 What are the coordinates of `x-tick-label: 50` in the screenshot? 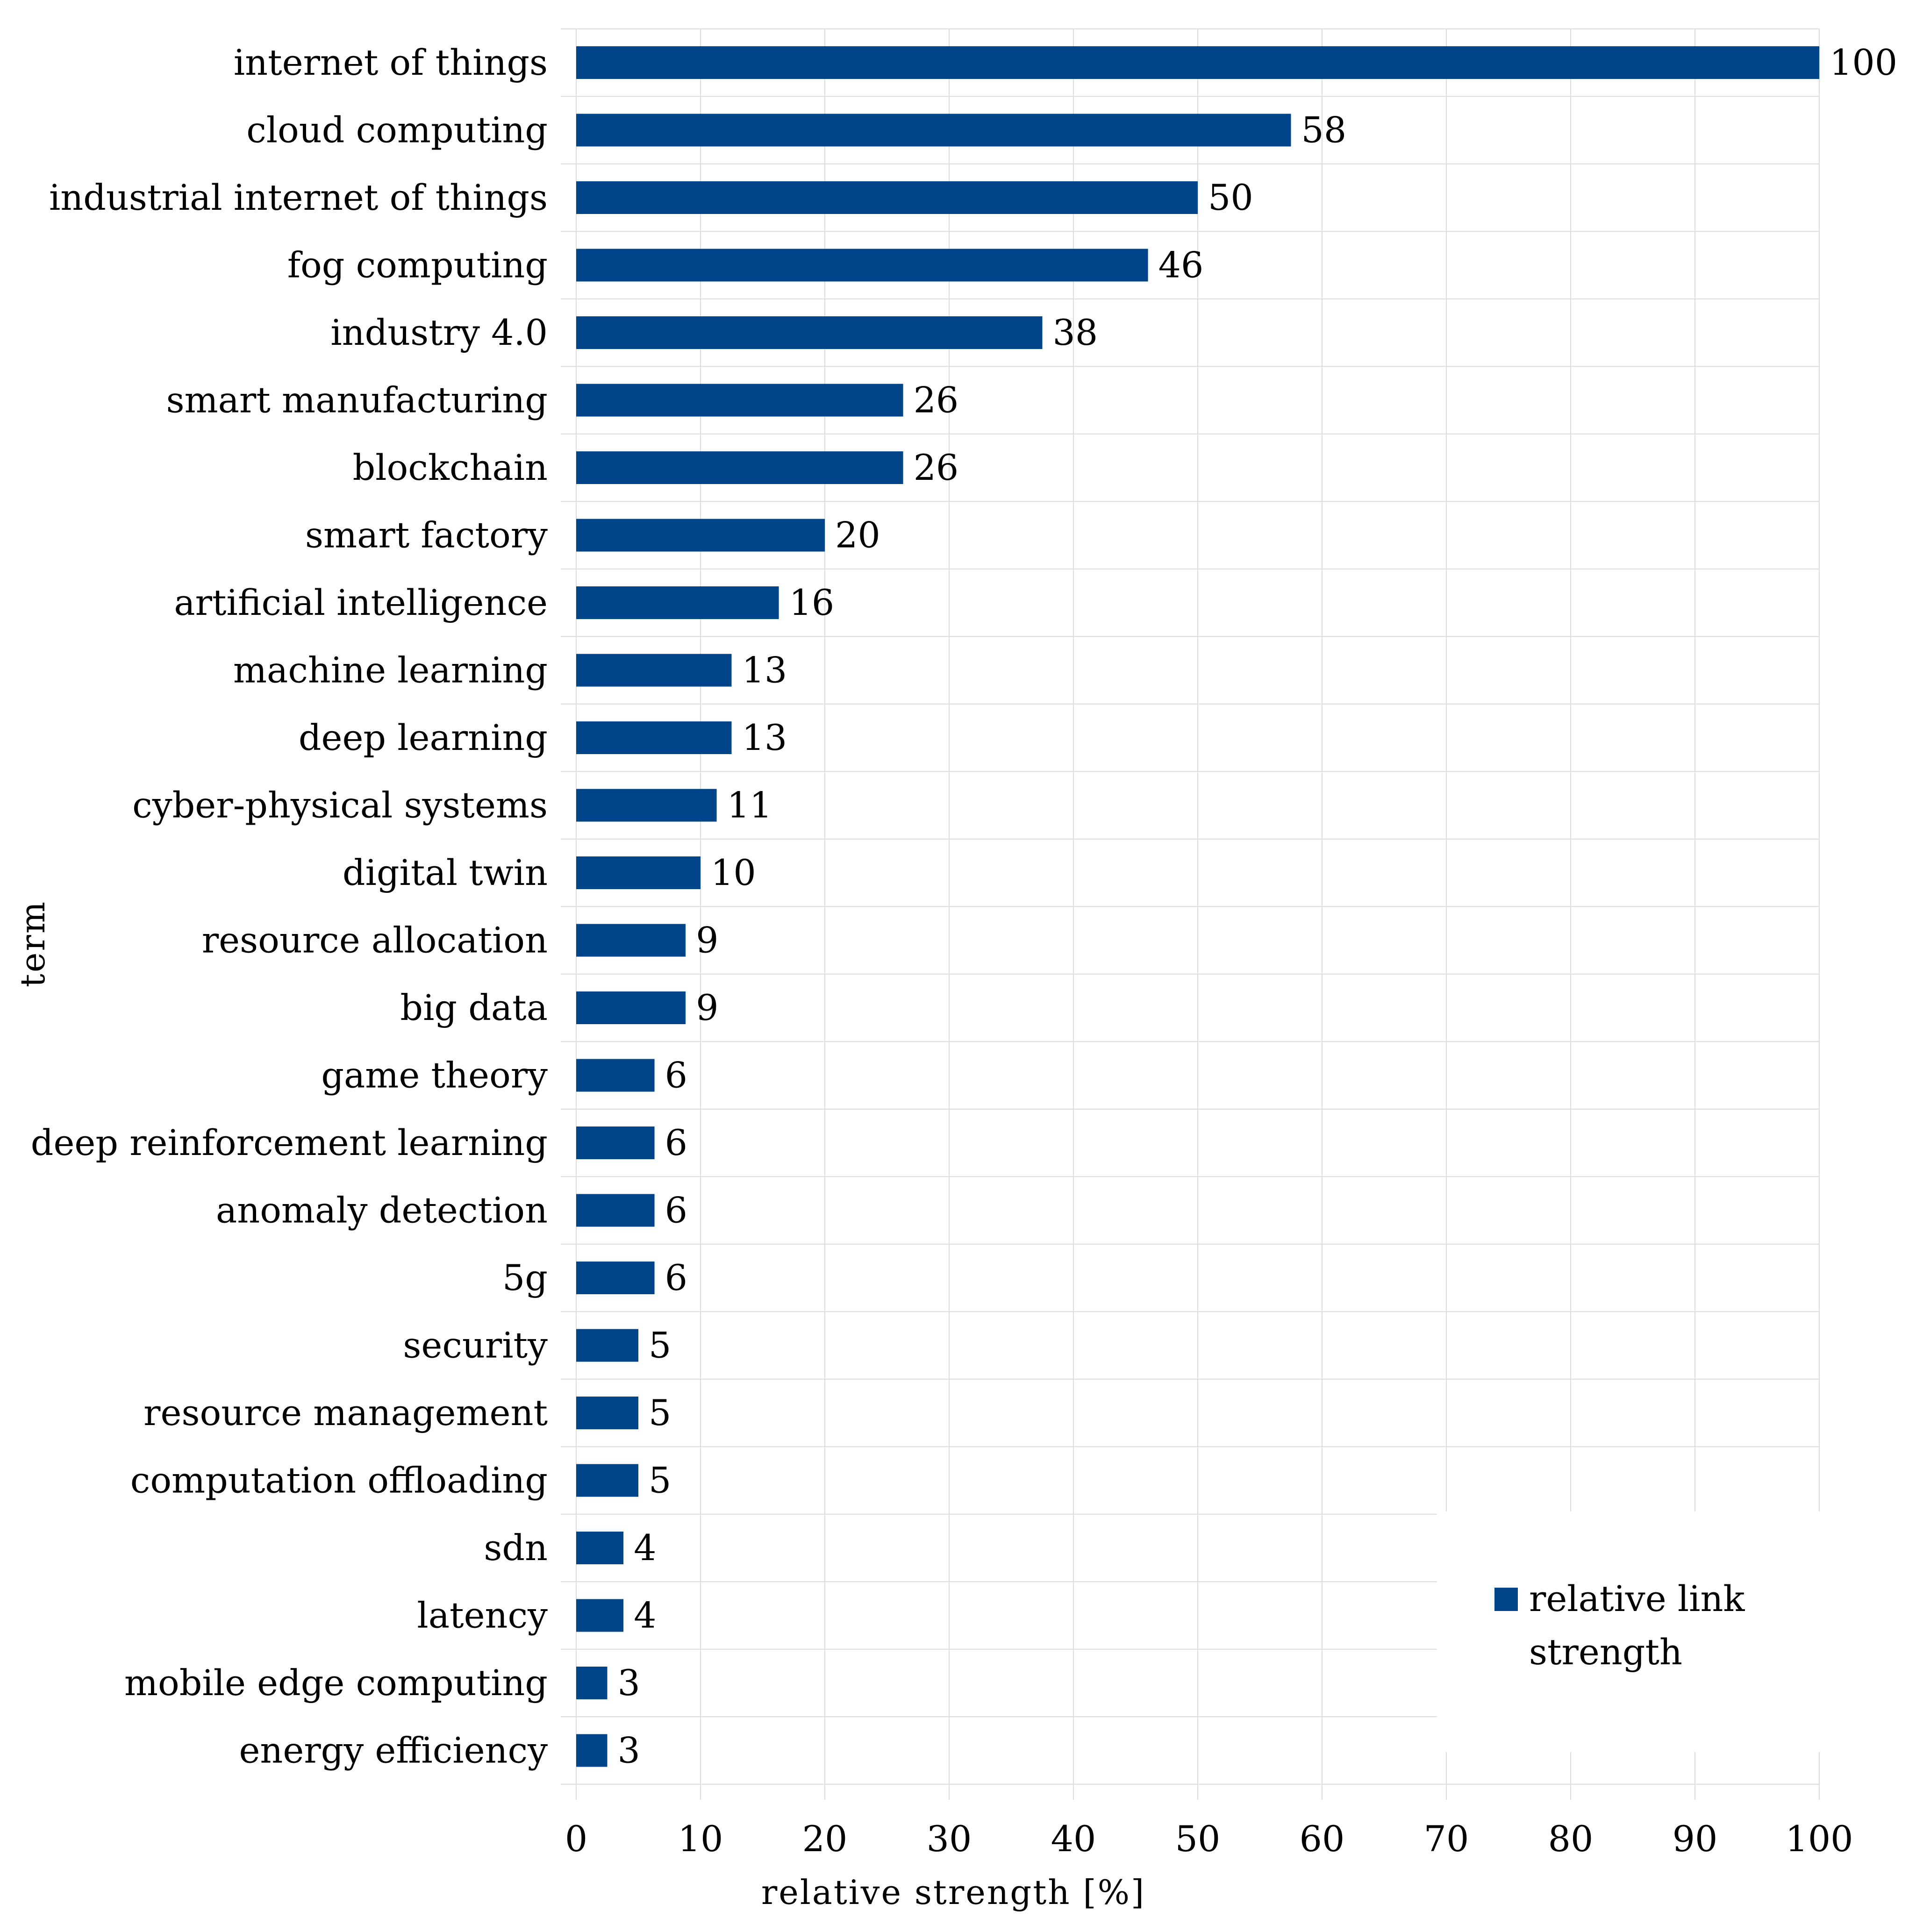 It's located at (1198, 1839).